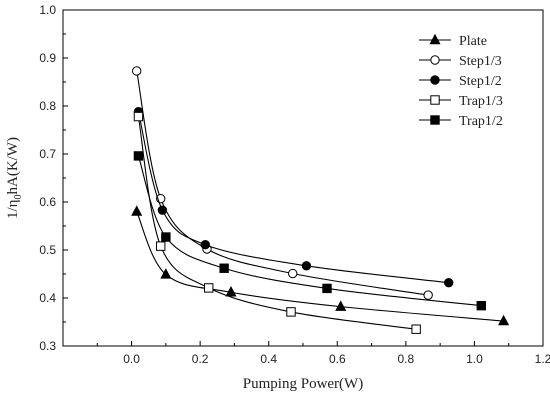 This screenshot has height=405, width=550. What do you see at coordinates (47, 298) in the screenshot?
I see `y-tick-label: 0.4` at bounding box center [47, 298].